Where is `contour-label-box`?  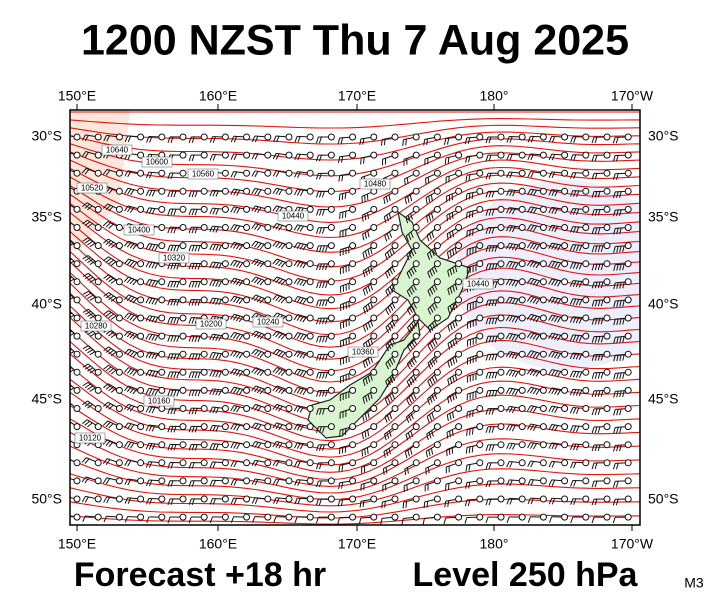
contour-label-box is located at coordinates (478, 284).